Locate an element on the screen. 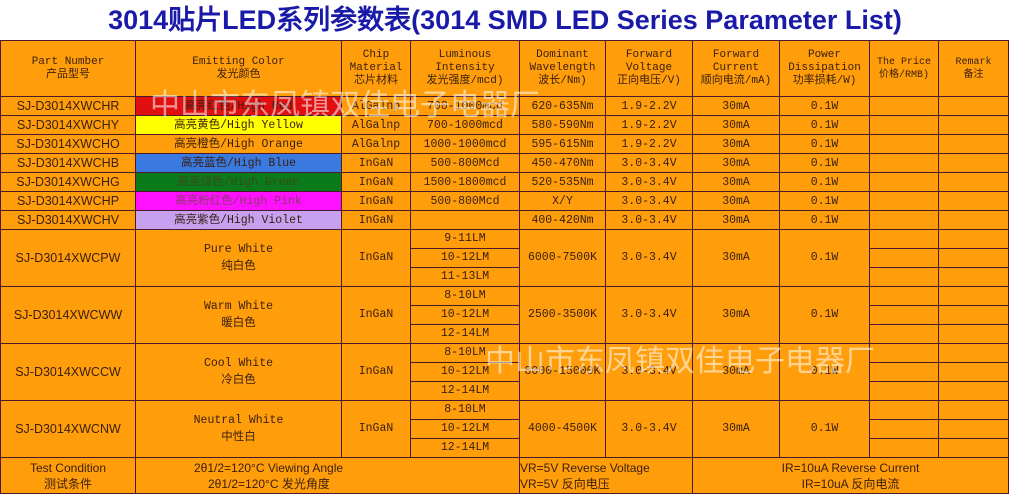 The image size is (1010, 494). color-temperature: 6000-7500K is located at coordinates (562, 258).